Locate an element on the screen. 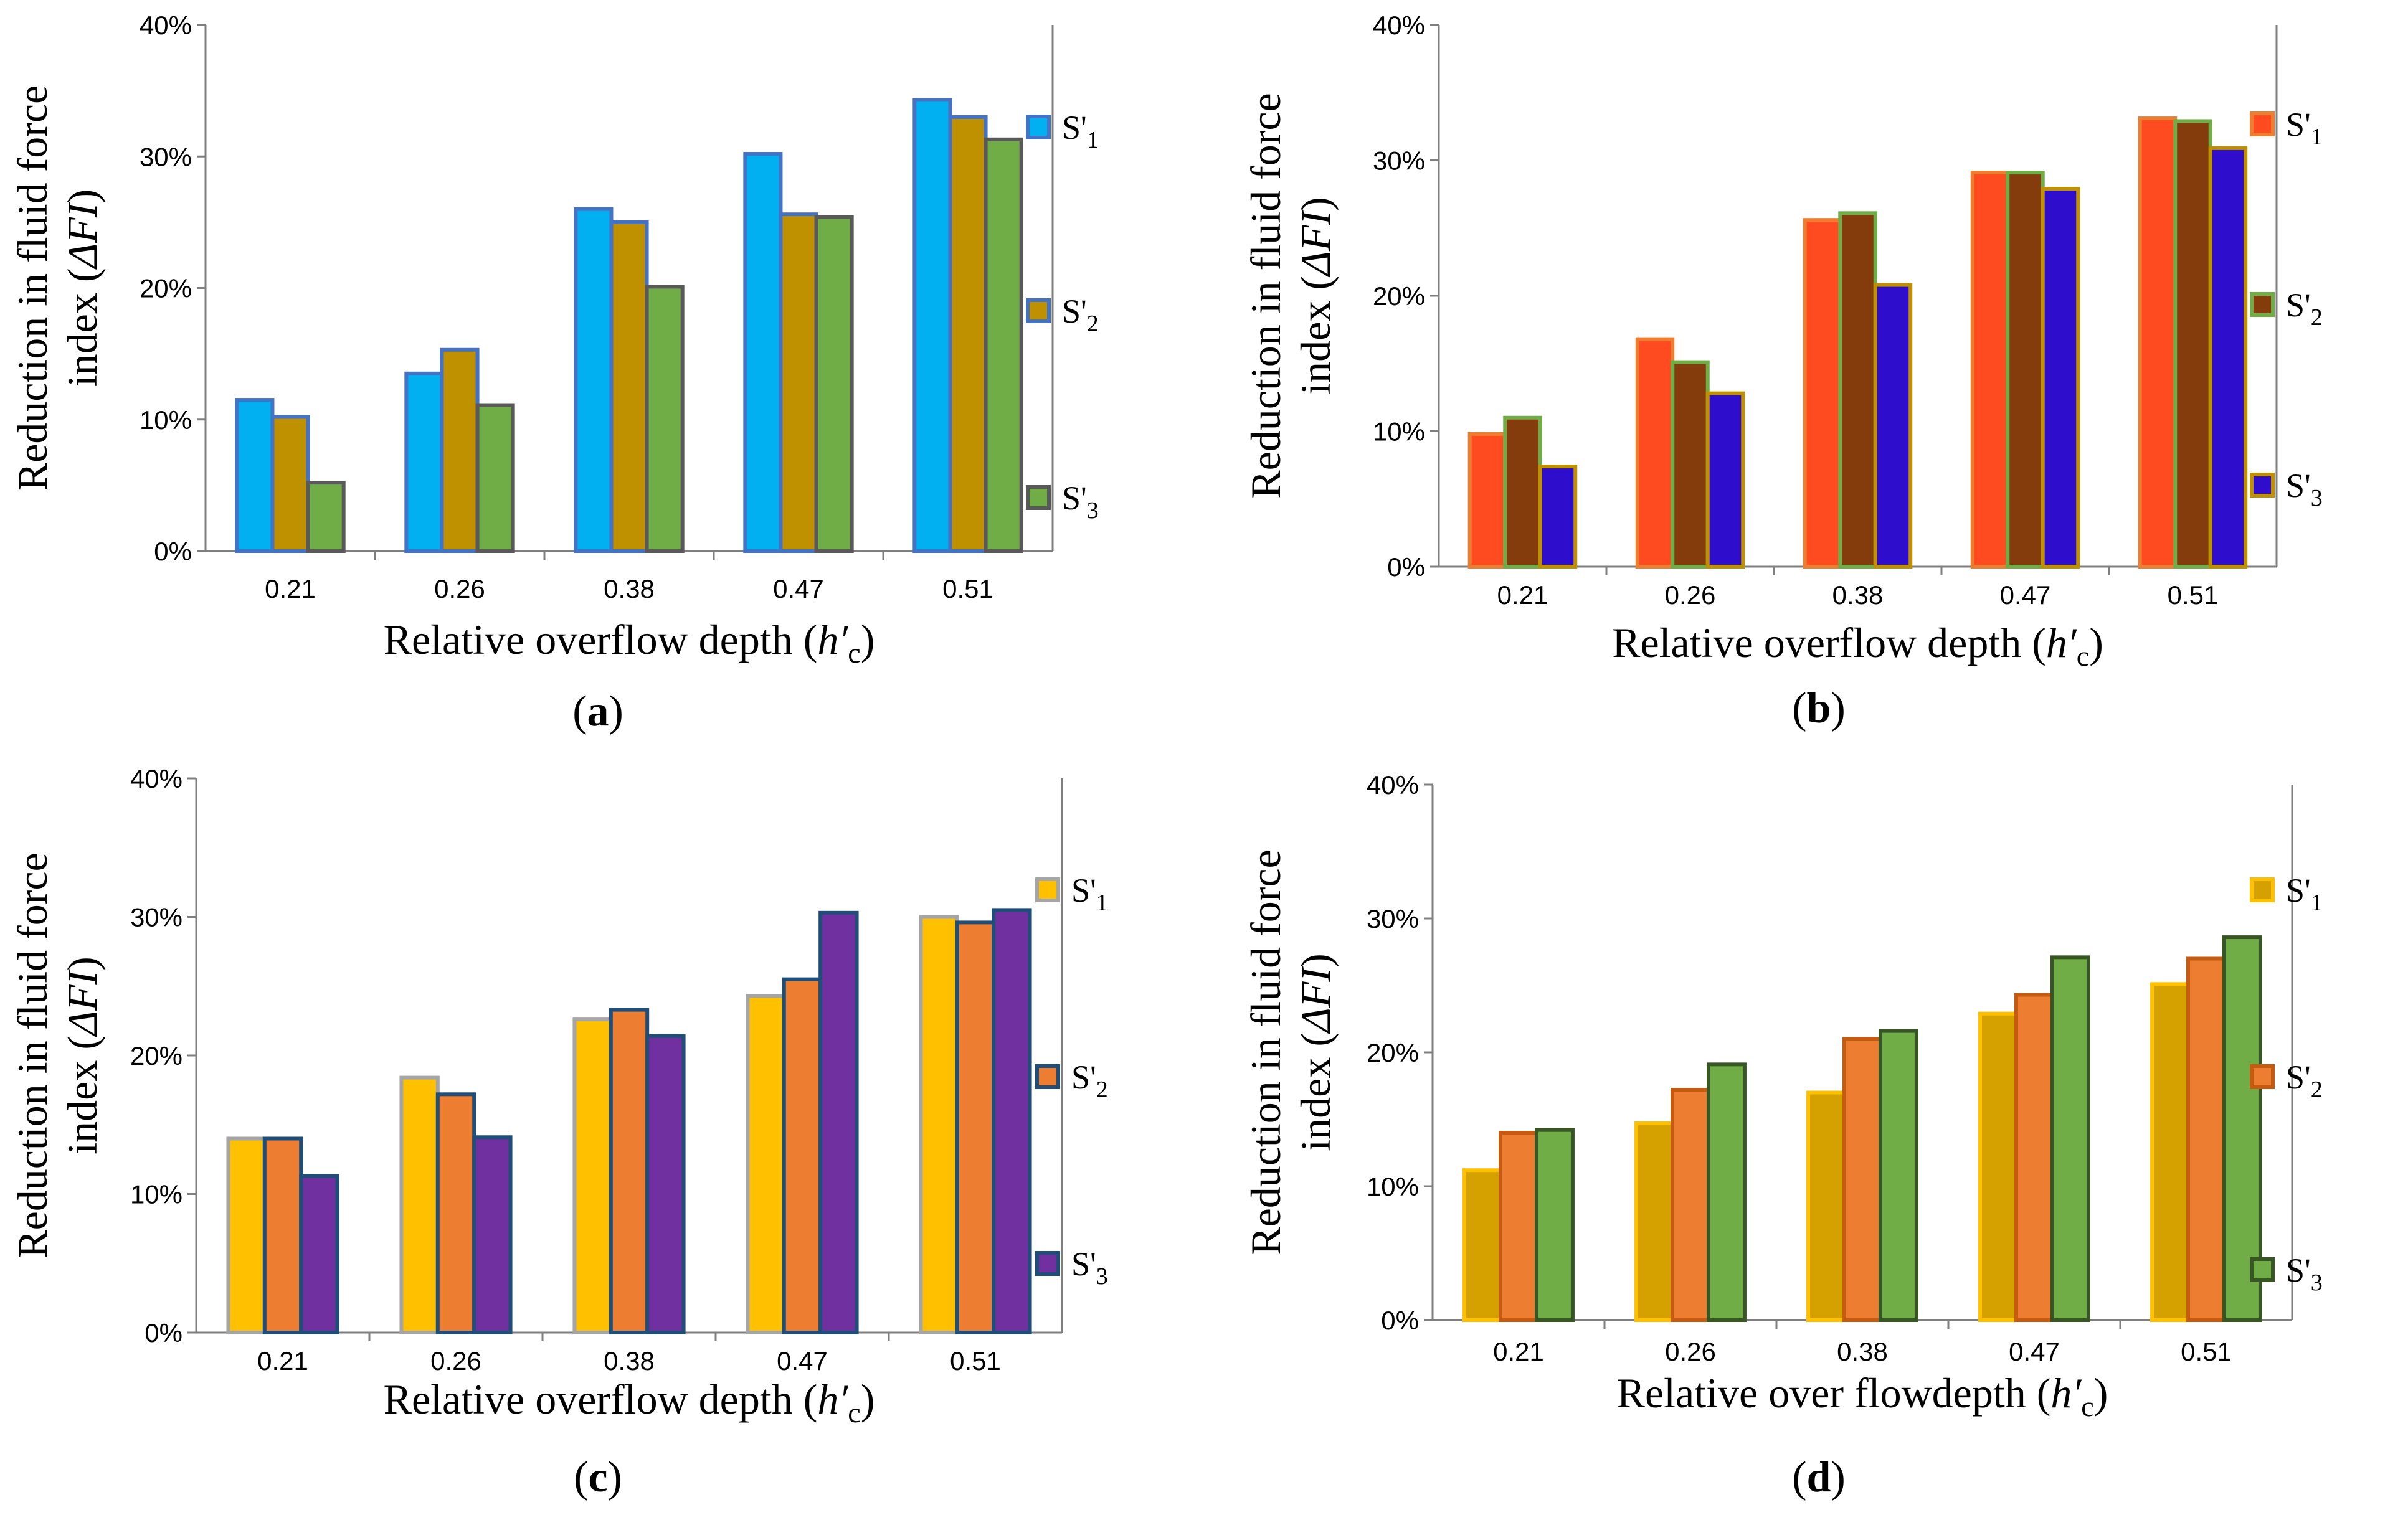 Image resolution: width=2408 pixels, height=1520 pixels. bar-d-s3-0.51 is located at coordinates (2242, 1128).